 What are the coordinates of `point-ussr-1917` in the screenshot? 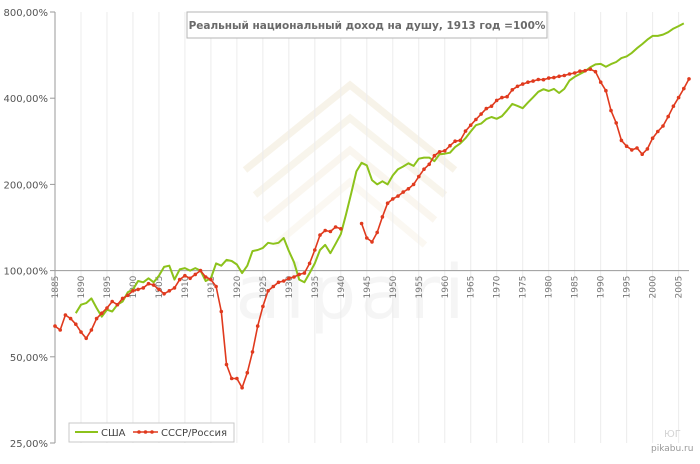 It's located at (221, 311).